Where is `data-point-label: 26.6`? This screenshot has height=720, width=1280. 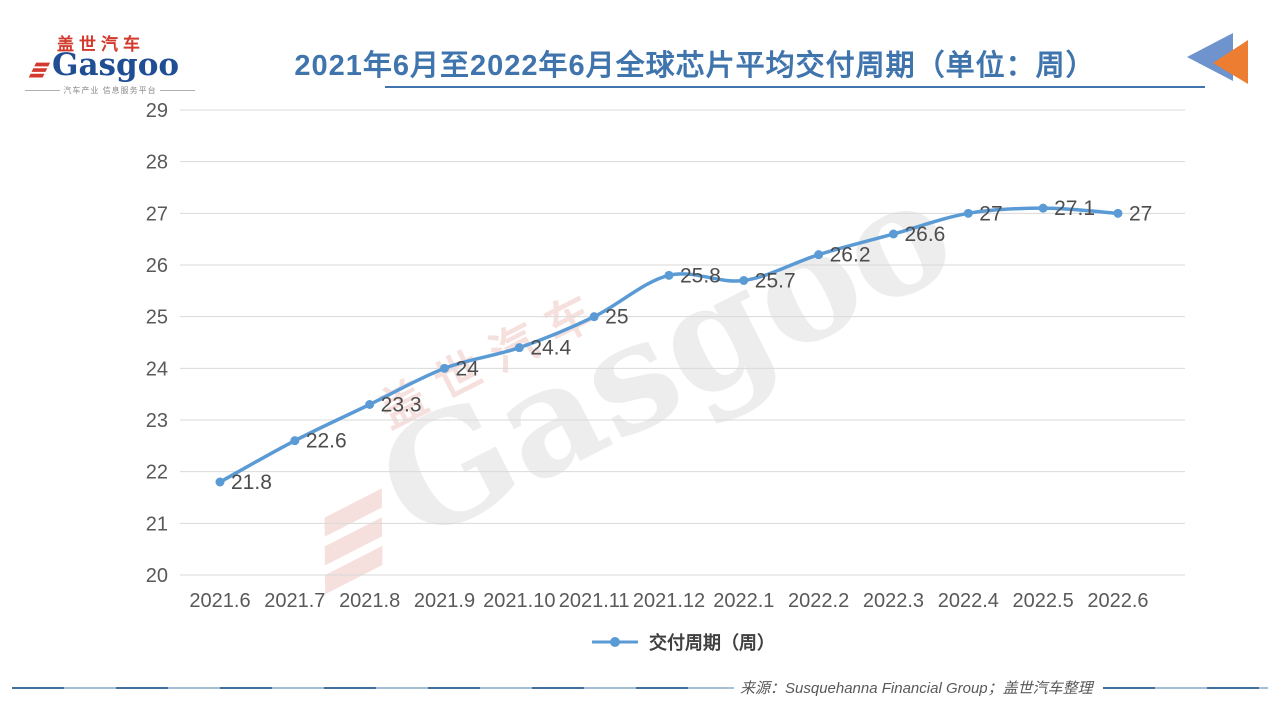 data-point-label: 26.6 is located at coordinates (924, 234).